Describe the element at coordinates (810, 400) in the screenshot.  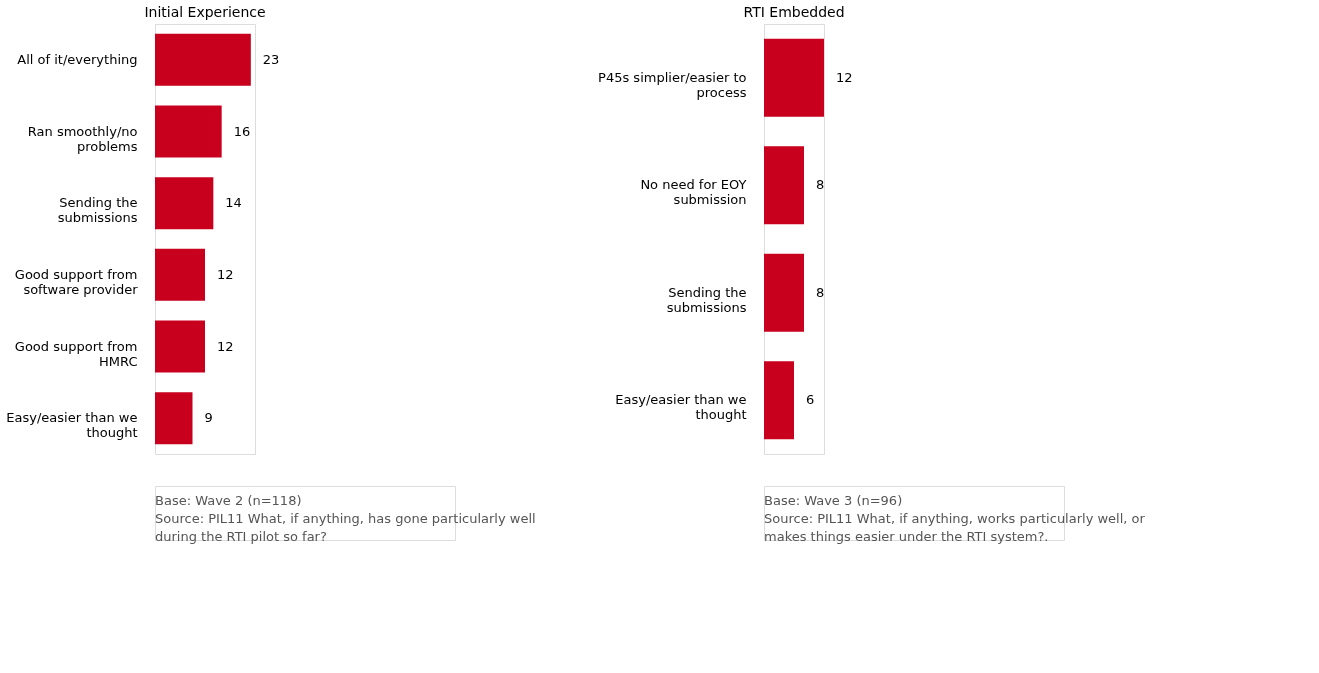
I see `data-label: 6` at that location.